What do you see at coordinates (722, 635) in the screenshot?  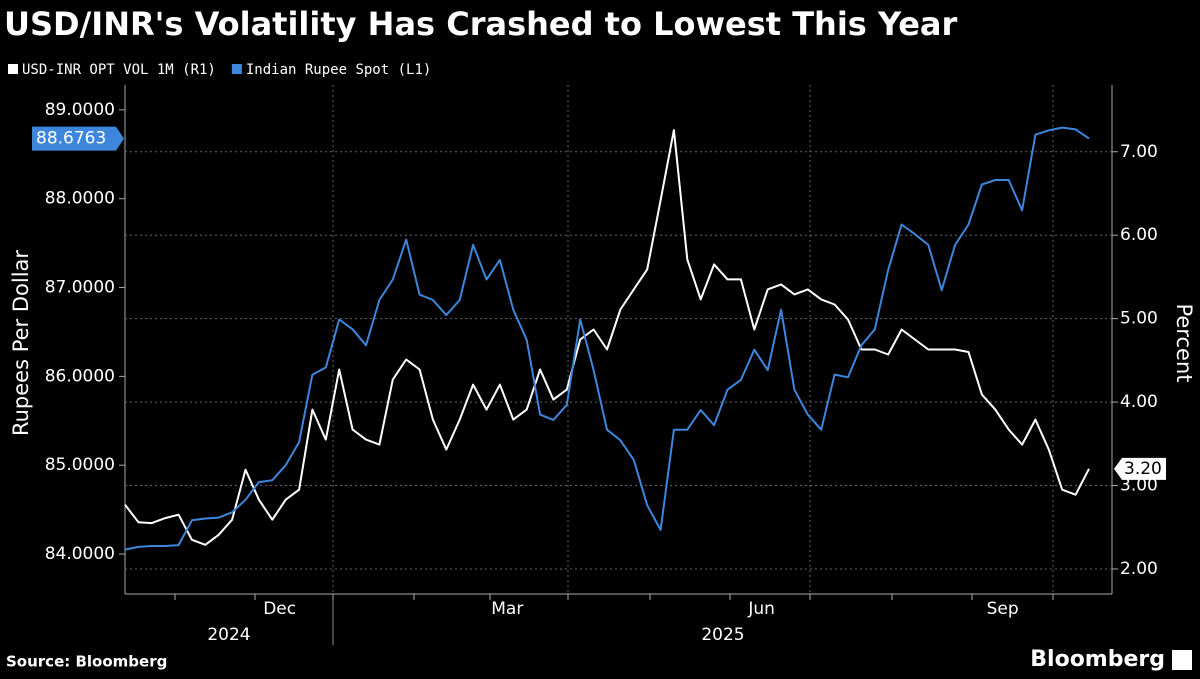 I see `x-group-label: 2025` at bounding box center [722, 635].